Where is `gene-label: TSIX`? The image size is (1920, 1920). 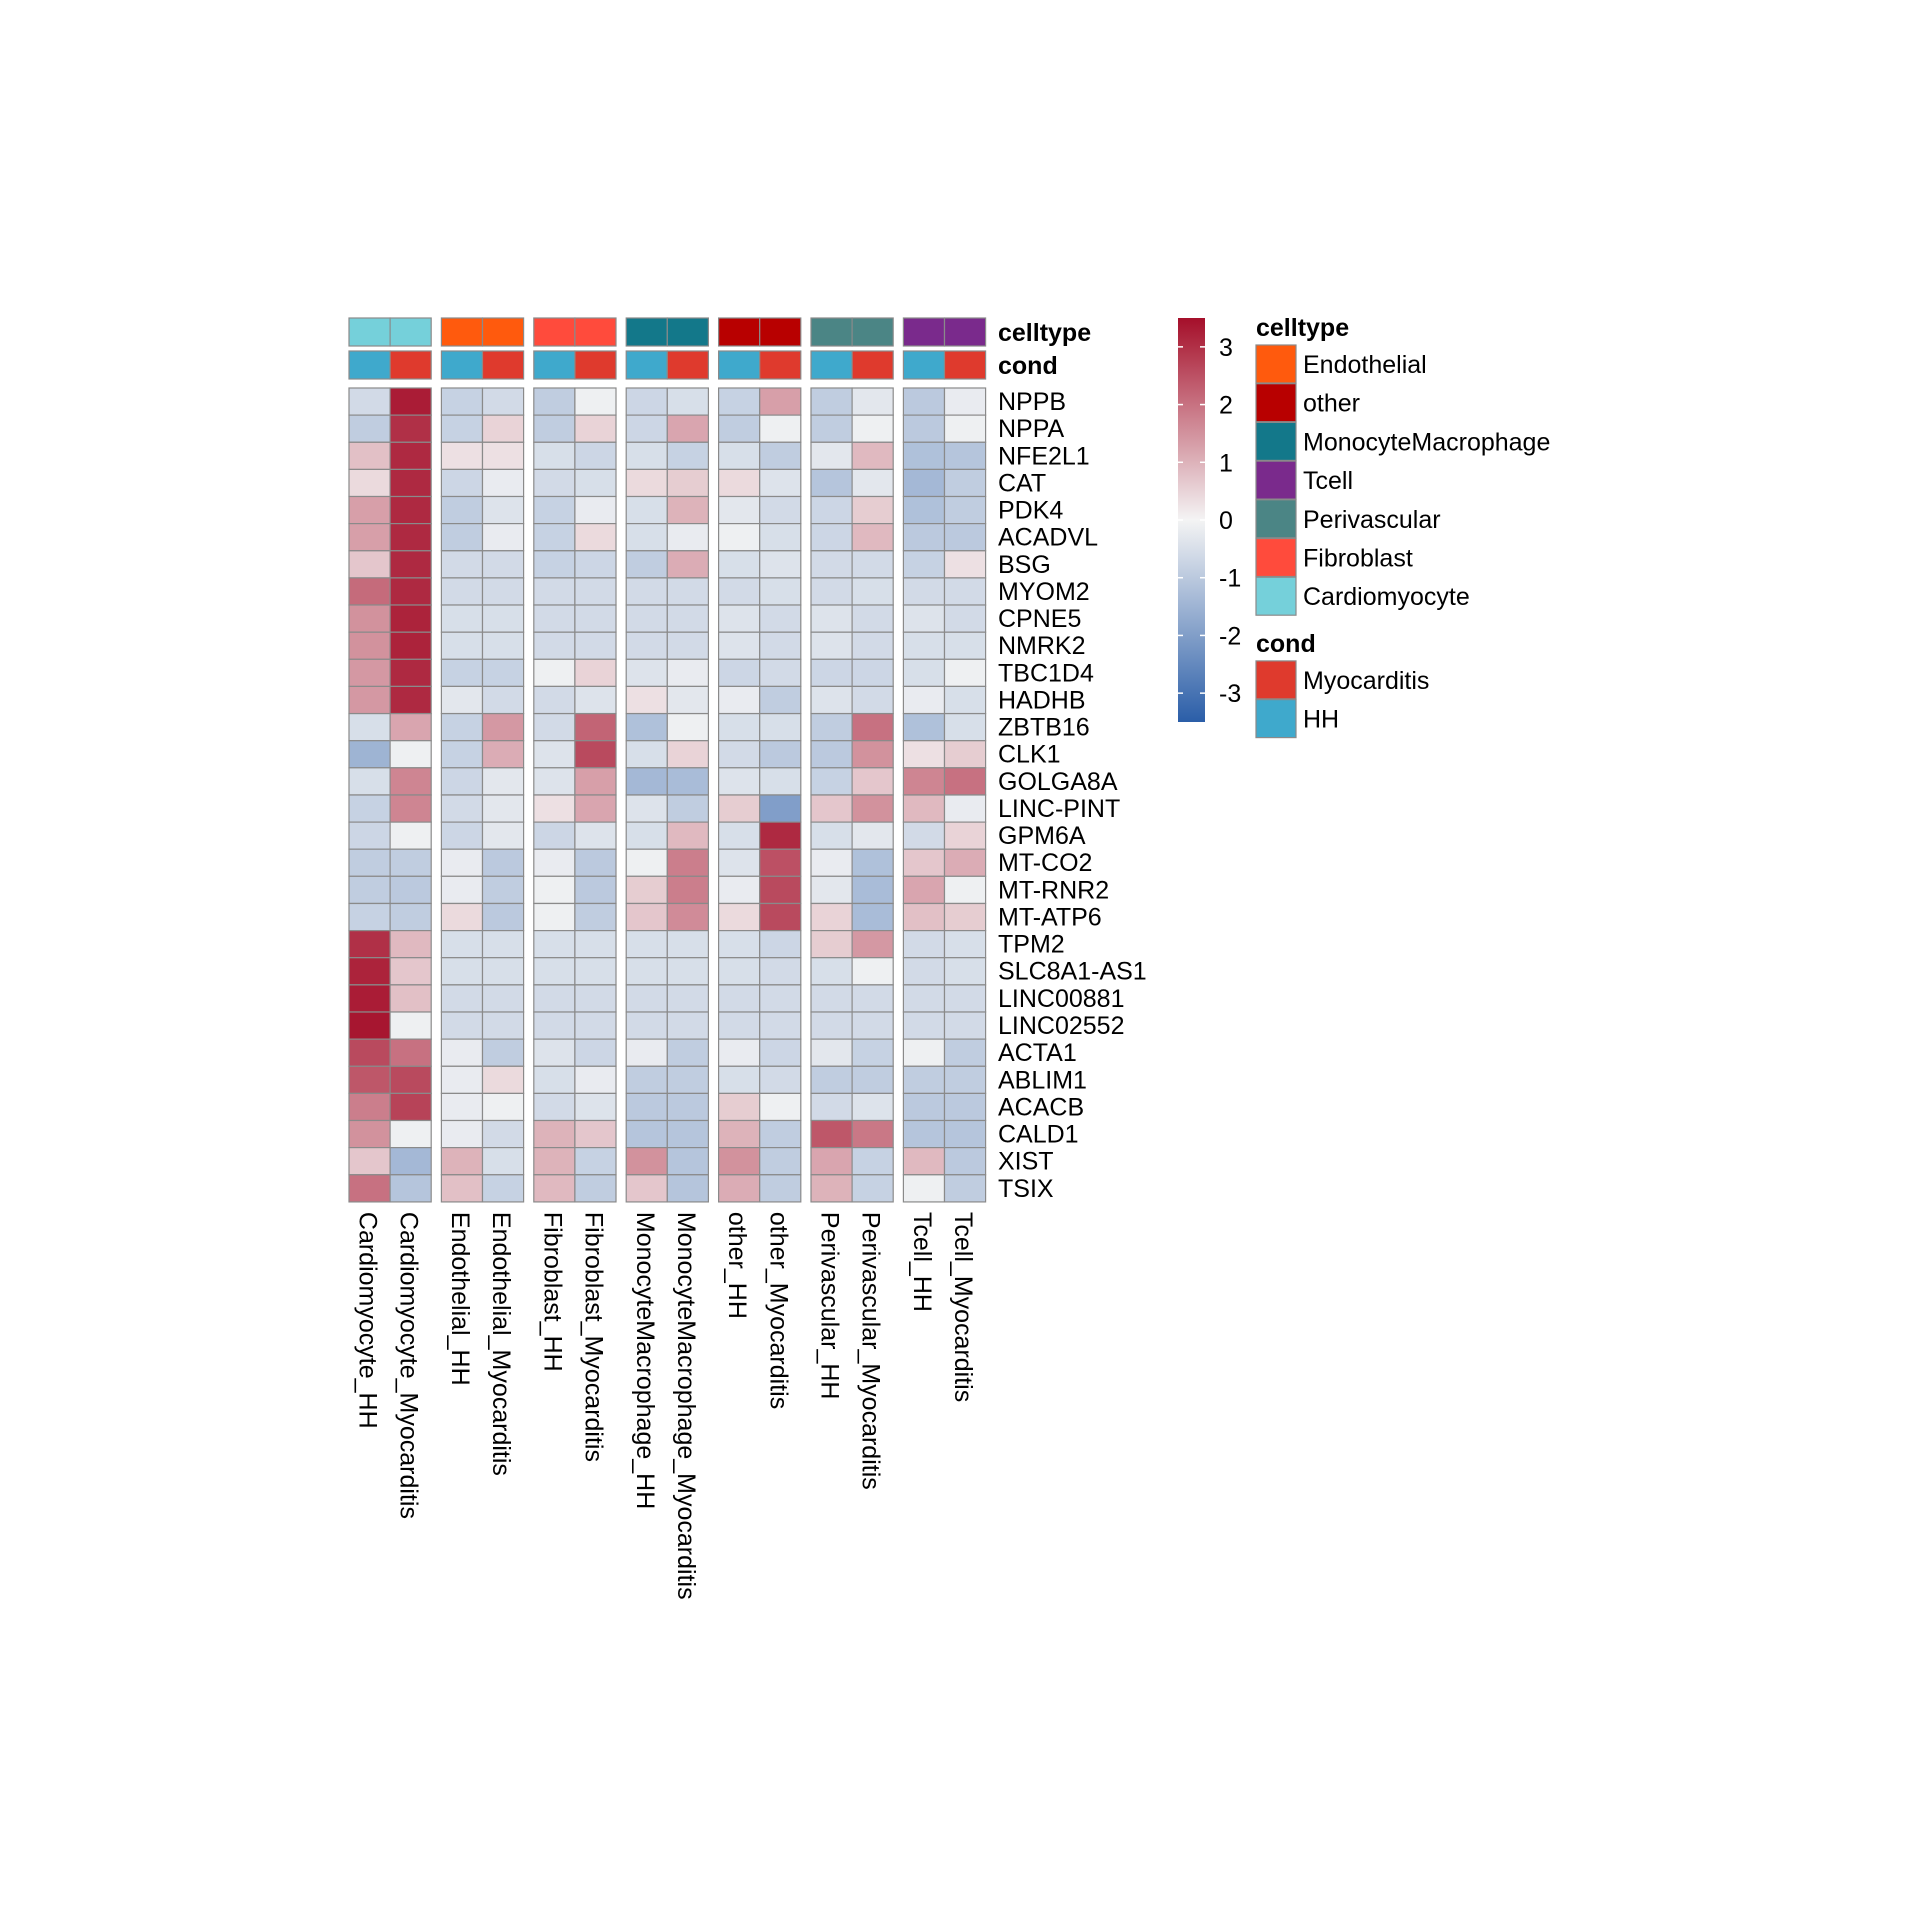 gene-label: TSIX is located at coordinates (1026, 1189).